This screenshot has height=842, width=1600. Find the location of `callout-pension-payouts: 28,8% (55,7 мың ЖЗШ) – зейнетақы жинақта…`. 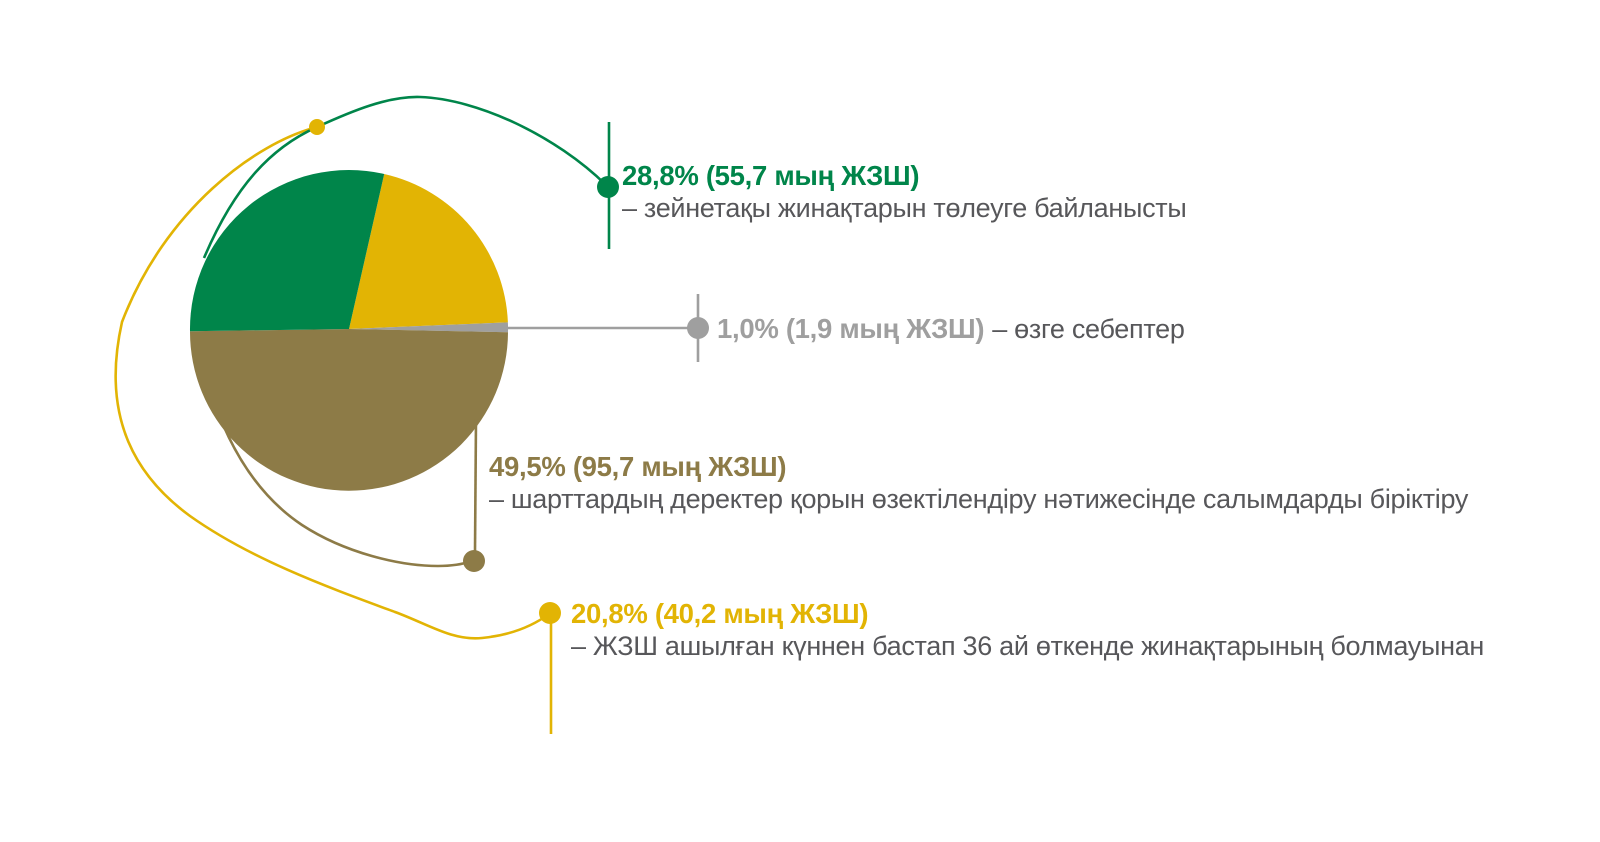

callout-pension-payouts: 28,8% (55,7 мың ЖЗШ) – зейнетақы жинақта… is located at coordinates (904, 192).